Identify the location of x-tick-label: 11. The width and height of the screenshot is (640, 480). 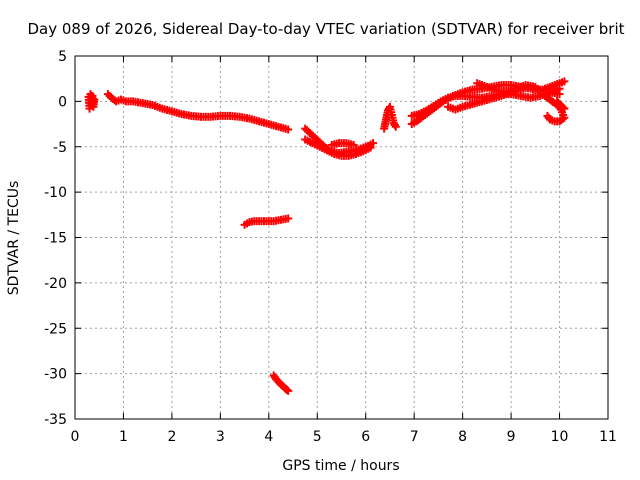
(608, 437).